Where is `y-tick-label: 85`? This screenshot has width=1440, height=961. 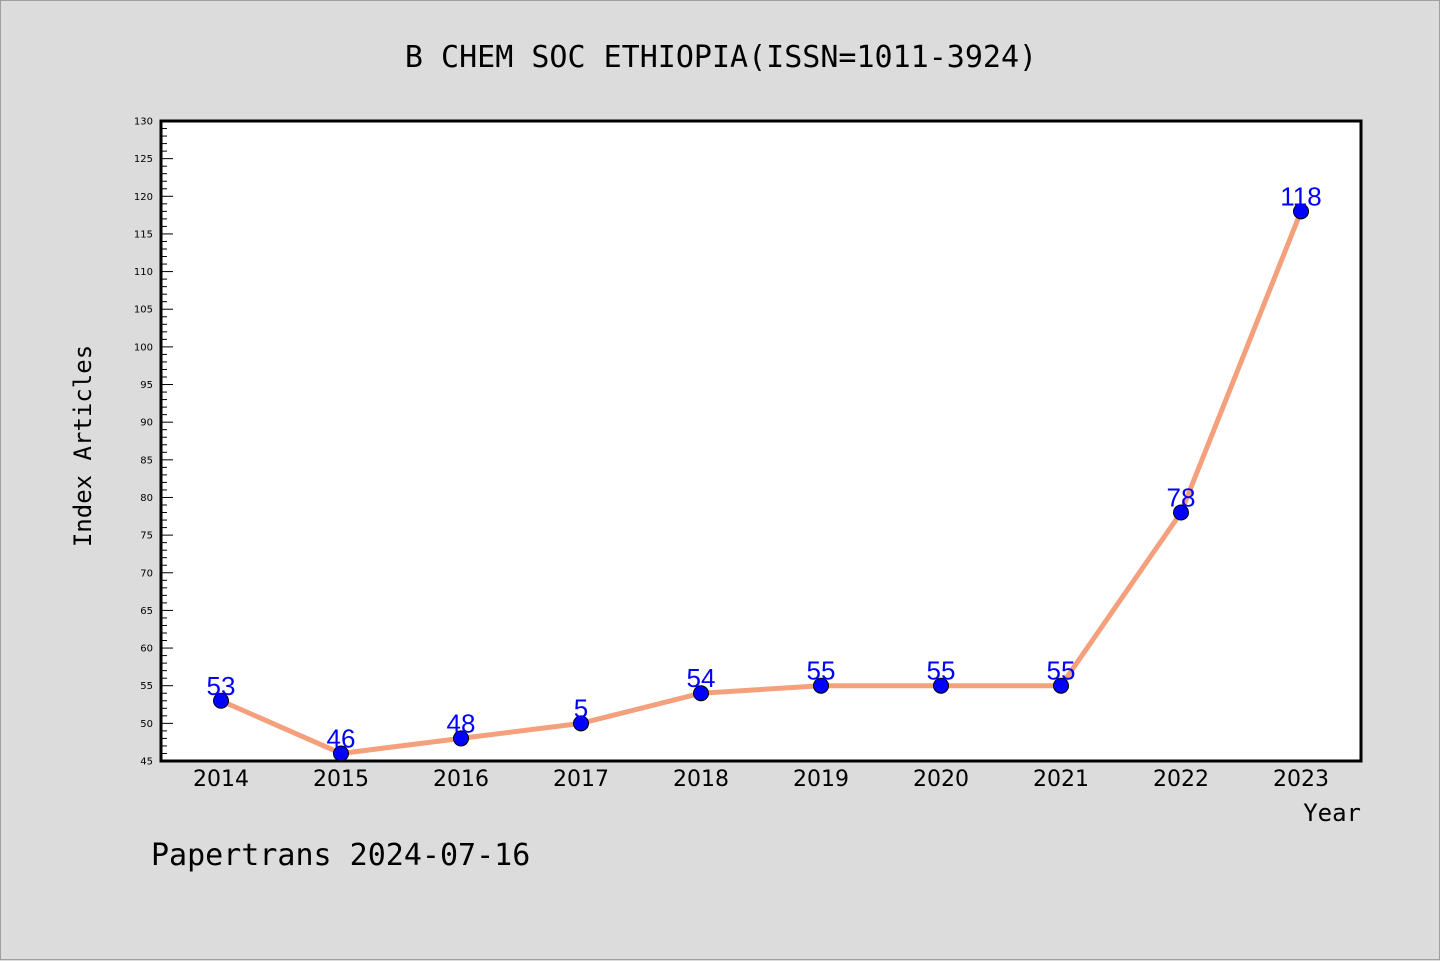
y-tick-label: 85 is located at coordinates (146, 460).